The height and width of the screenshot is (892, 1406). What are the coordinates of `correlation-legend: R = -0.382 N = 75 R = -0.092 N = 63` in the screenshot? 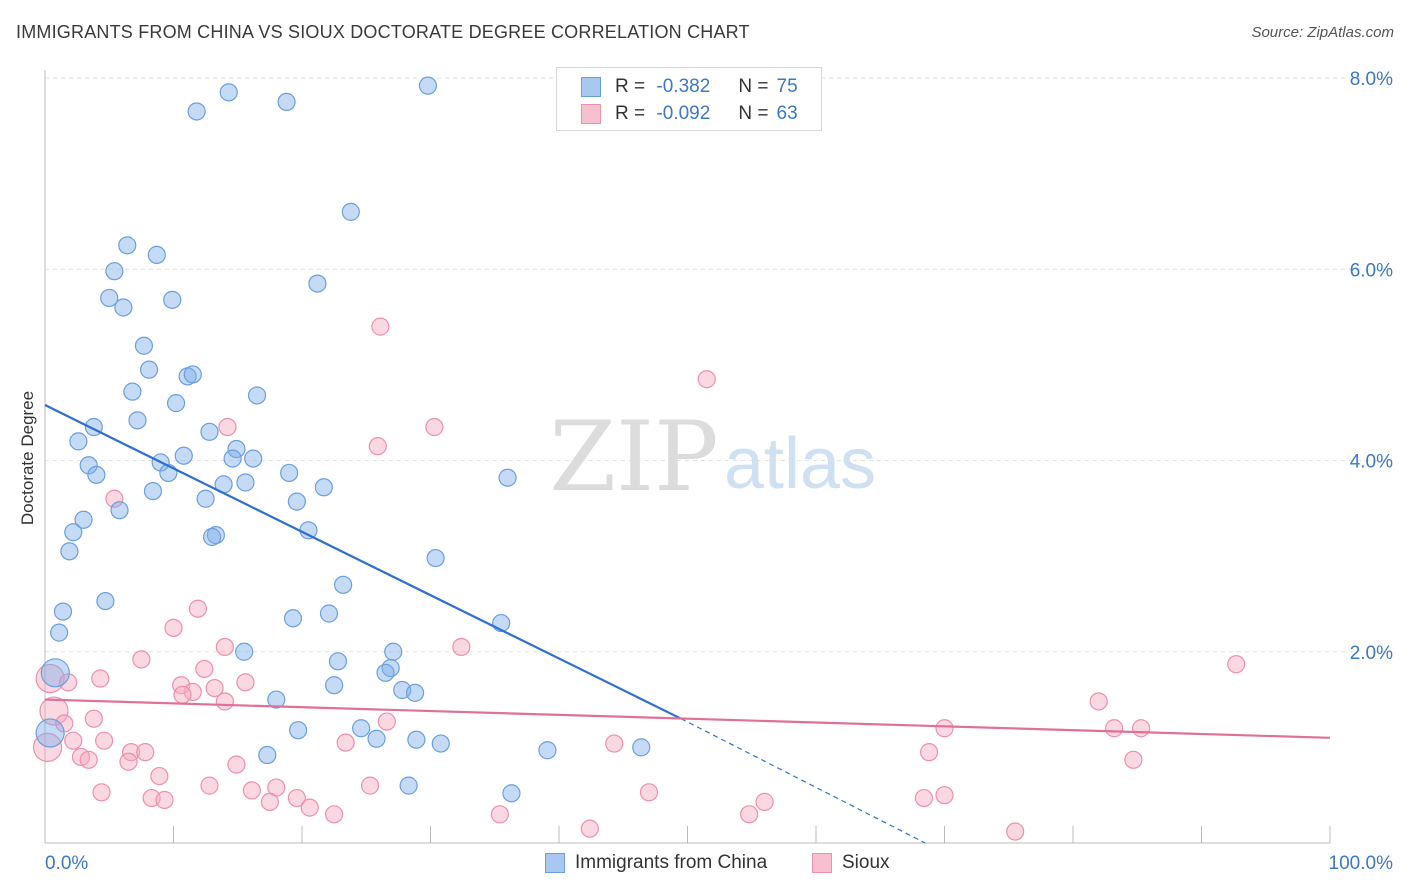 It's located at (689, 99).